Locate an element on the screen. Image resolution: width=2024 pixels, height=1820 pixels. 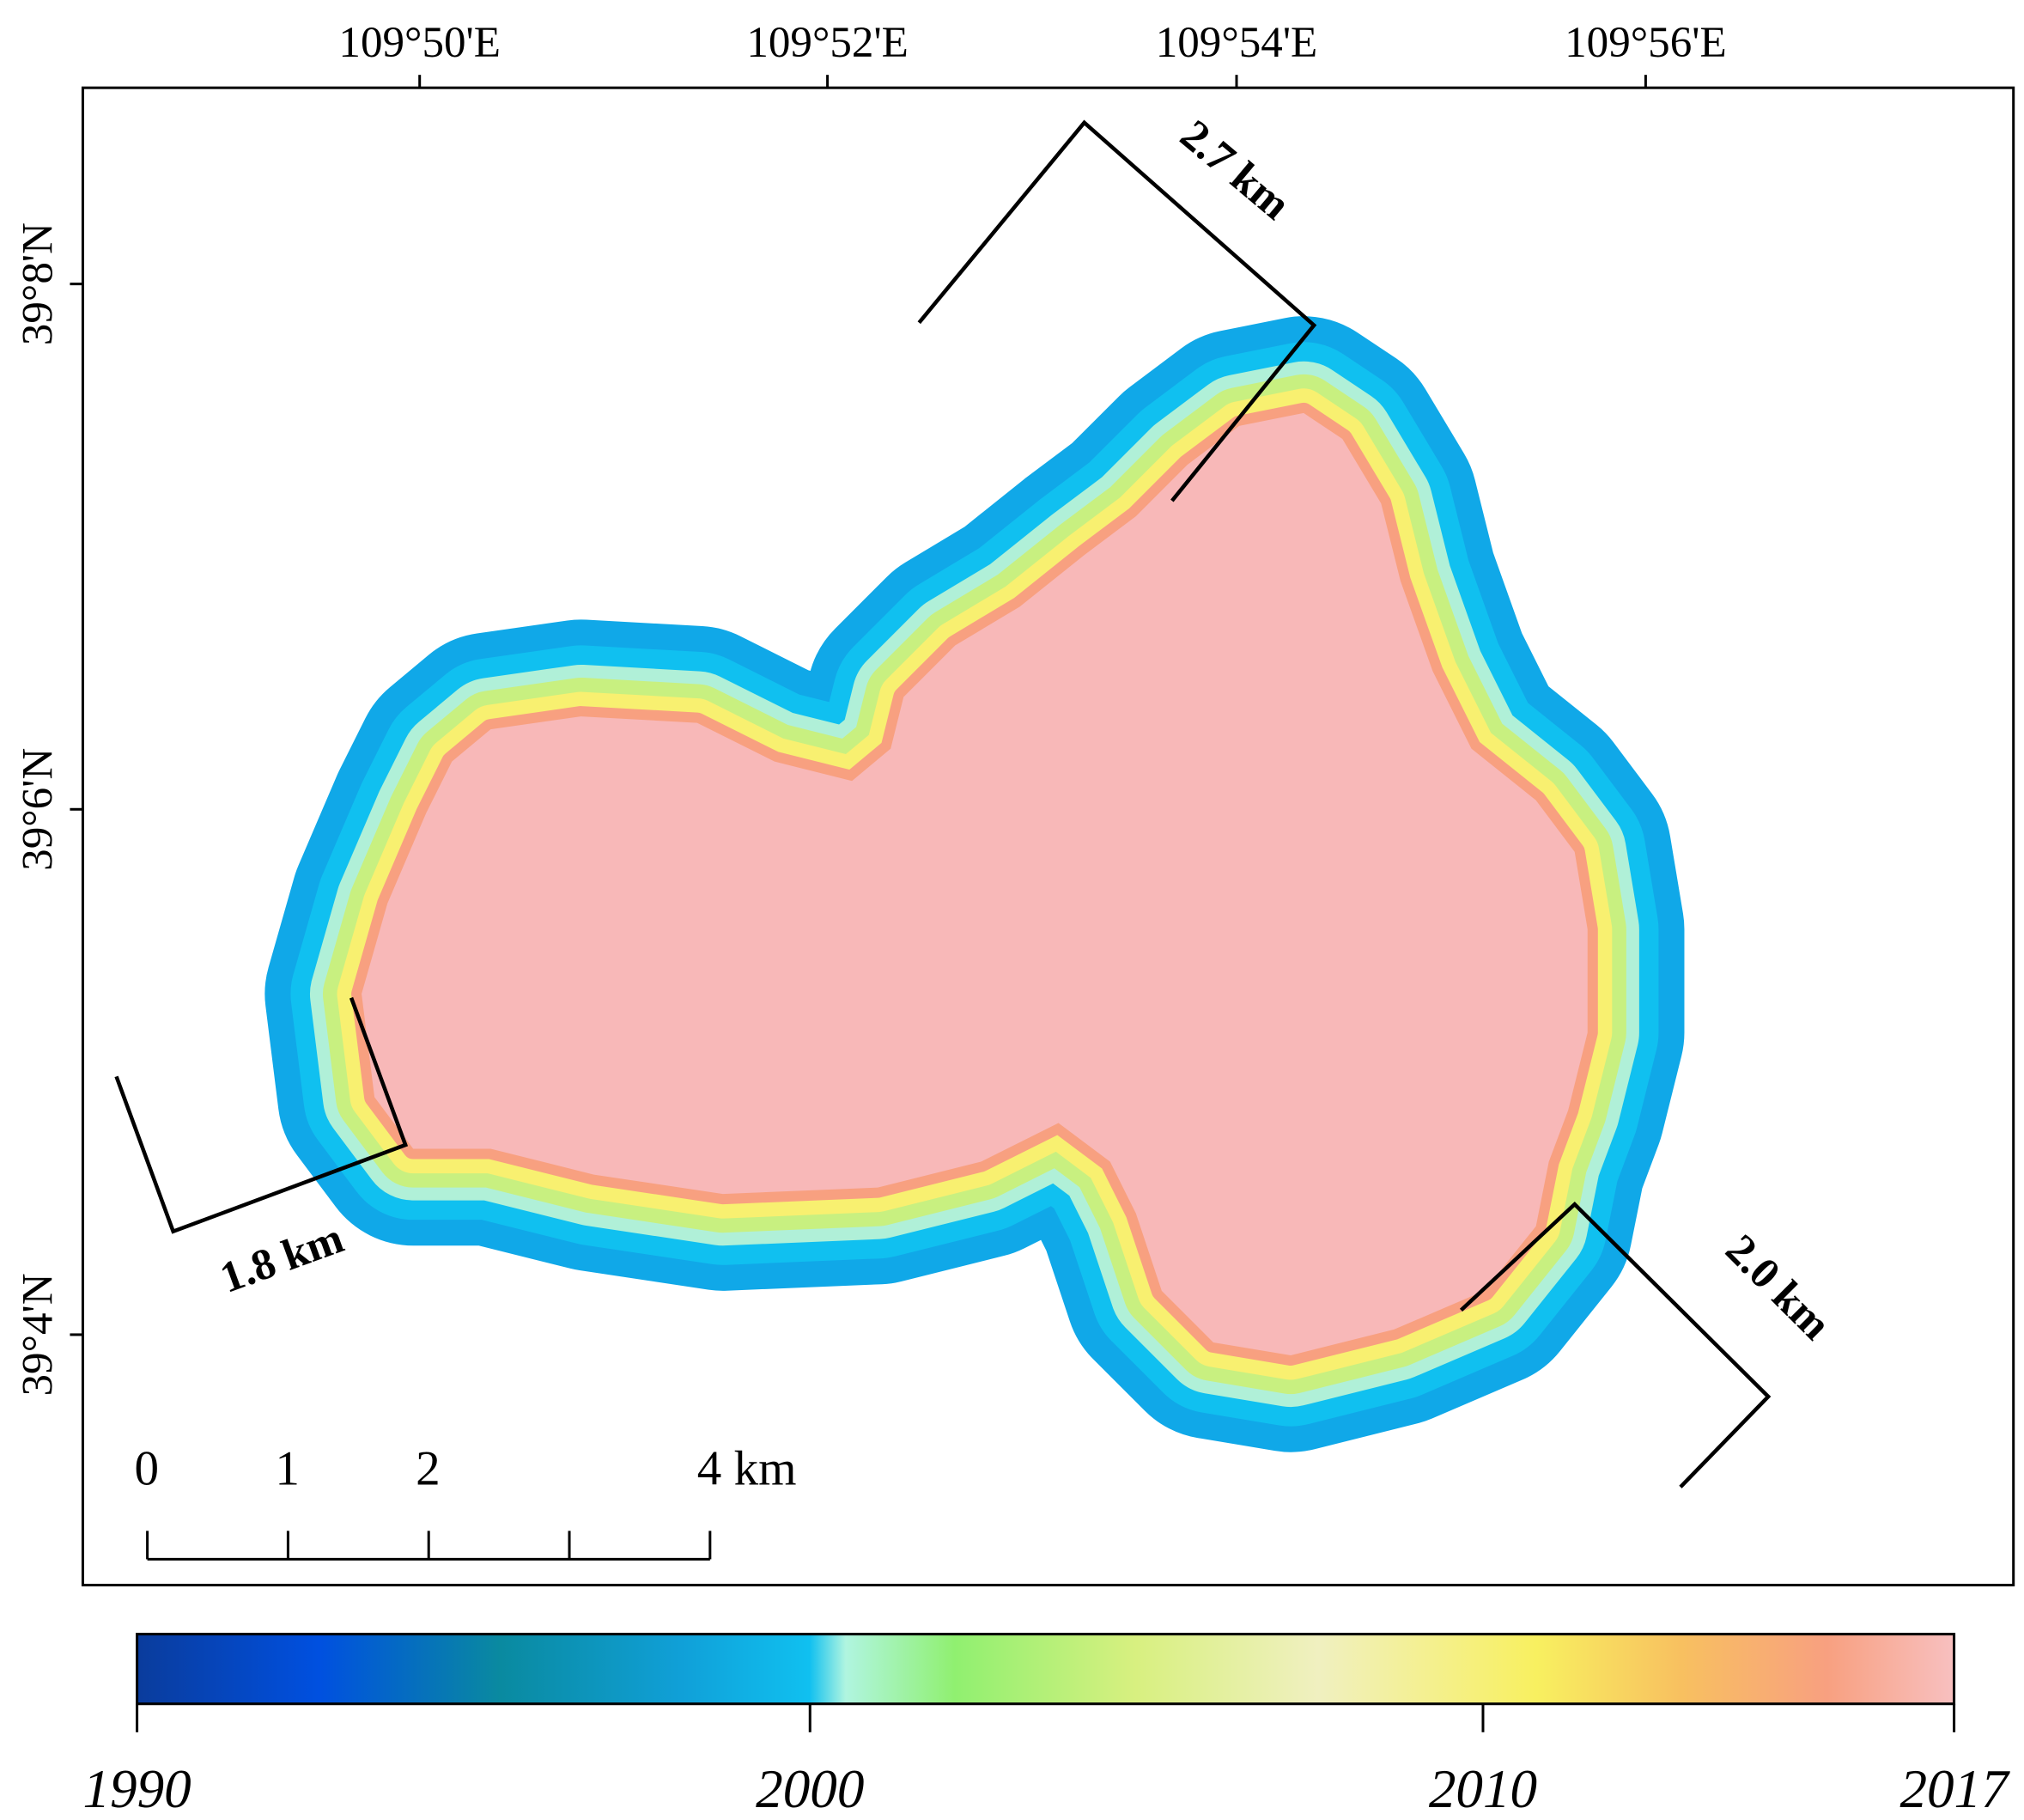
annotation: 1.8 km is located at coordinates (281, 1259).